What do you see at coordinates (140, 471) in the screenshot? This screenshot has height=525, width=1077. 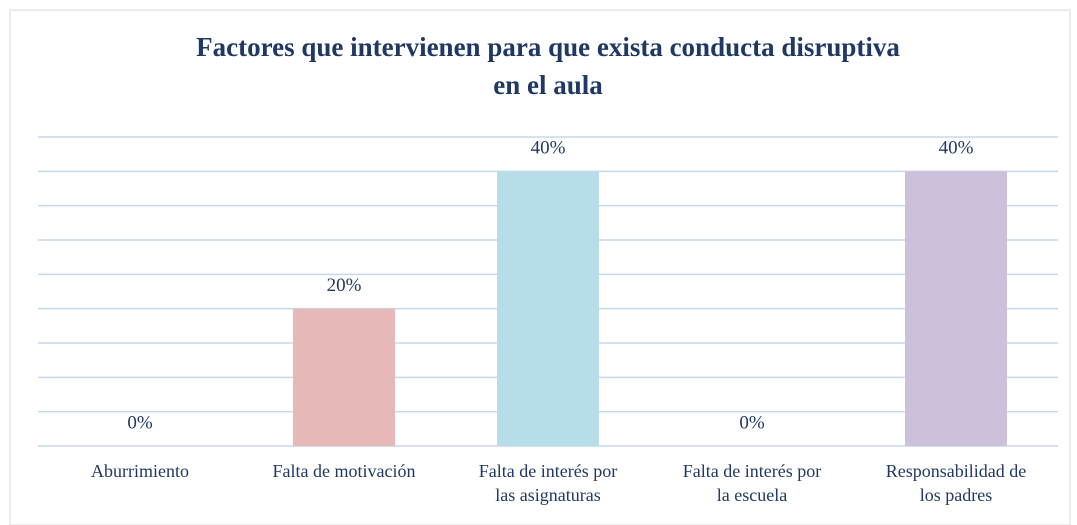 I see `x-tick-label: Aburrimiento` at bounding box center [140, 471].